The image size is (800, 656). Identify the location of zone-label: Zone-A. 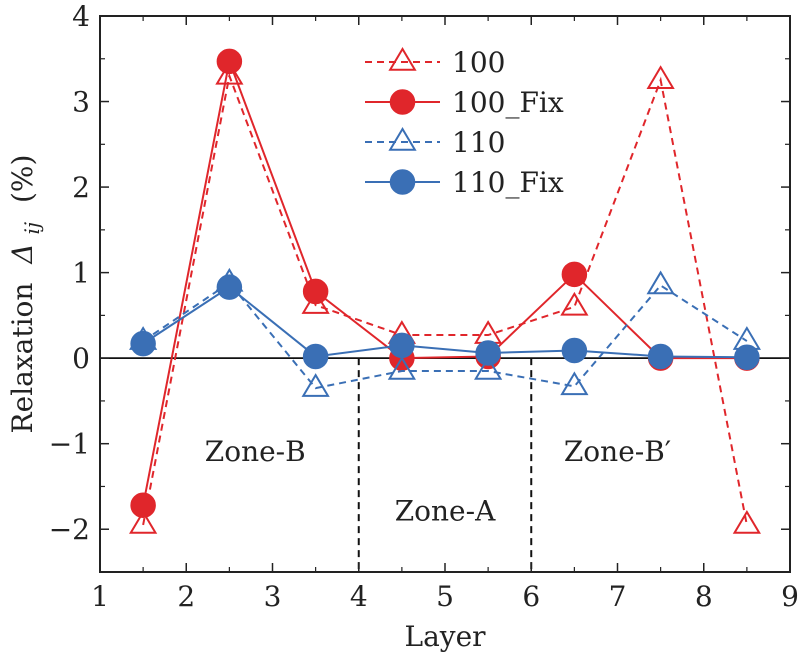
(445, 511).